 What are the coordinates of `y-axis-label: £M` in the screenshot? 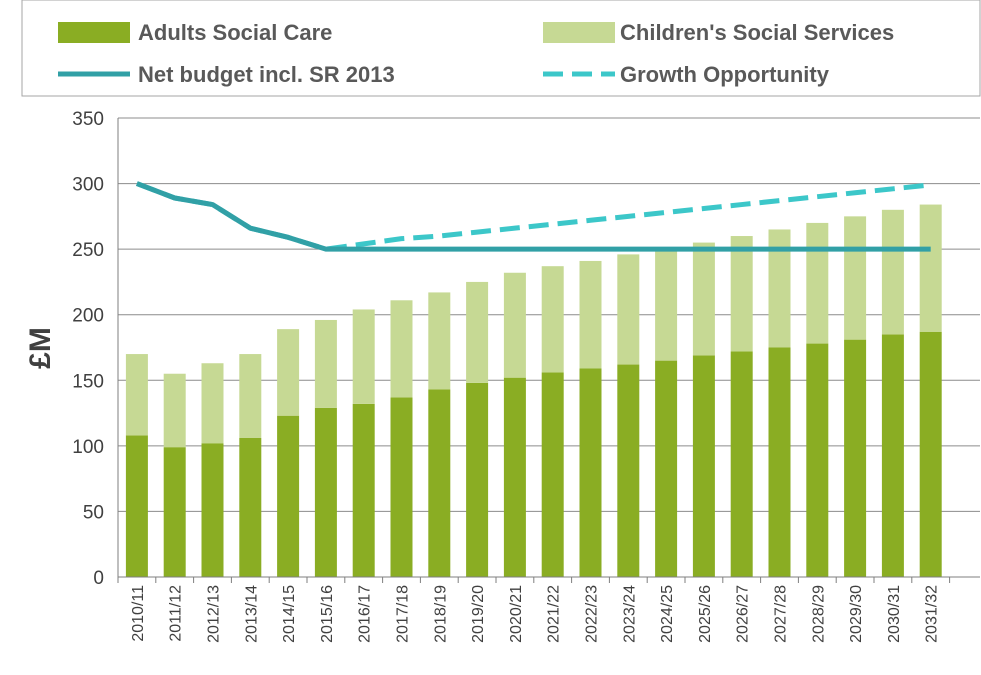 It's located at (40, 348).